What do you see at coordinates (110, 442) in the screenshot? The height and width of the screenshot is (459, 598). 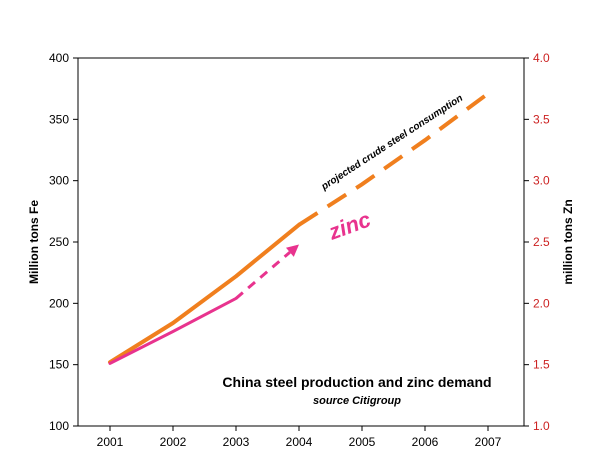 I see `x-tick-label: 2001` at bounding box center [110, 442].